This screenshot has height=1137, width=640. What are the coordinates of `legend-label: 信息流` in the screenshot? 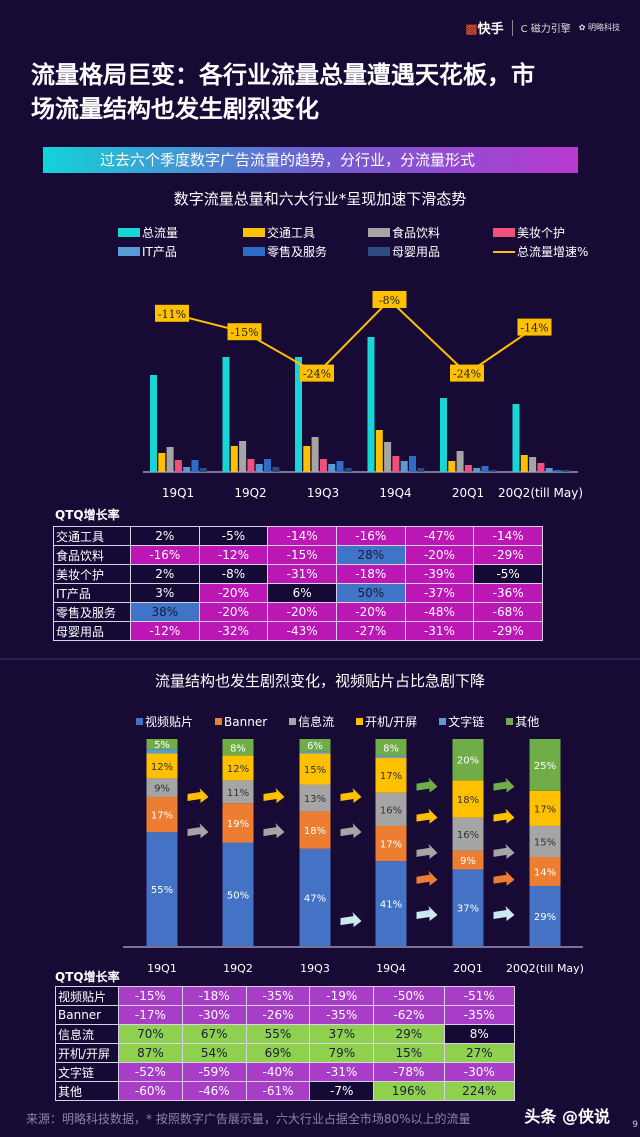 It's located at (316, 722).